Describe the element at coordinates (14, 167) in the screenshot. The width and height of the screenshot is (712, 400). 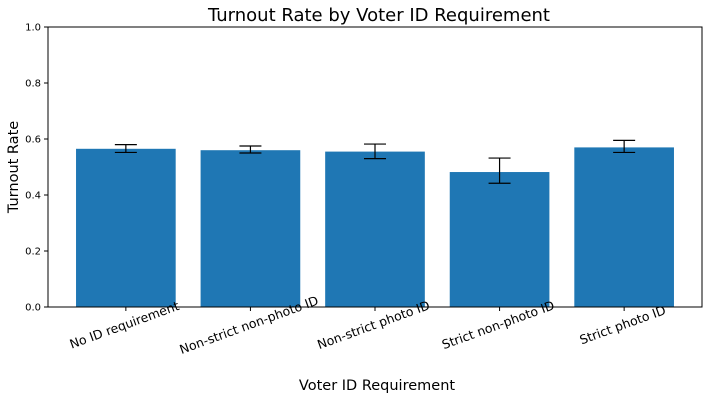
I see `y-axis-label: Turnout Rate` at that location.